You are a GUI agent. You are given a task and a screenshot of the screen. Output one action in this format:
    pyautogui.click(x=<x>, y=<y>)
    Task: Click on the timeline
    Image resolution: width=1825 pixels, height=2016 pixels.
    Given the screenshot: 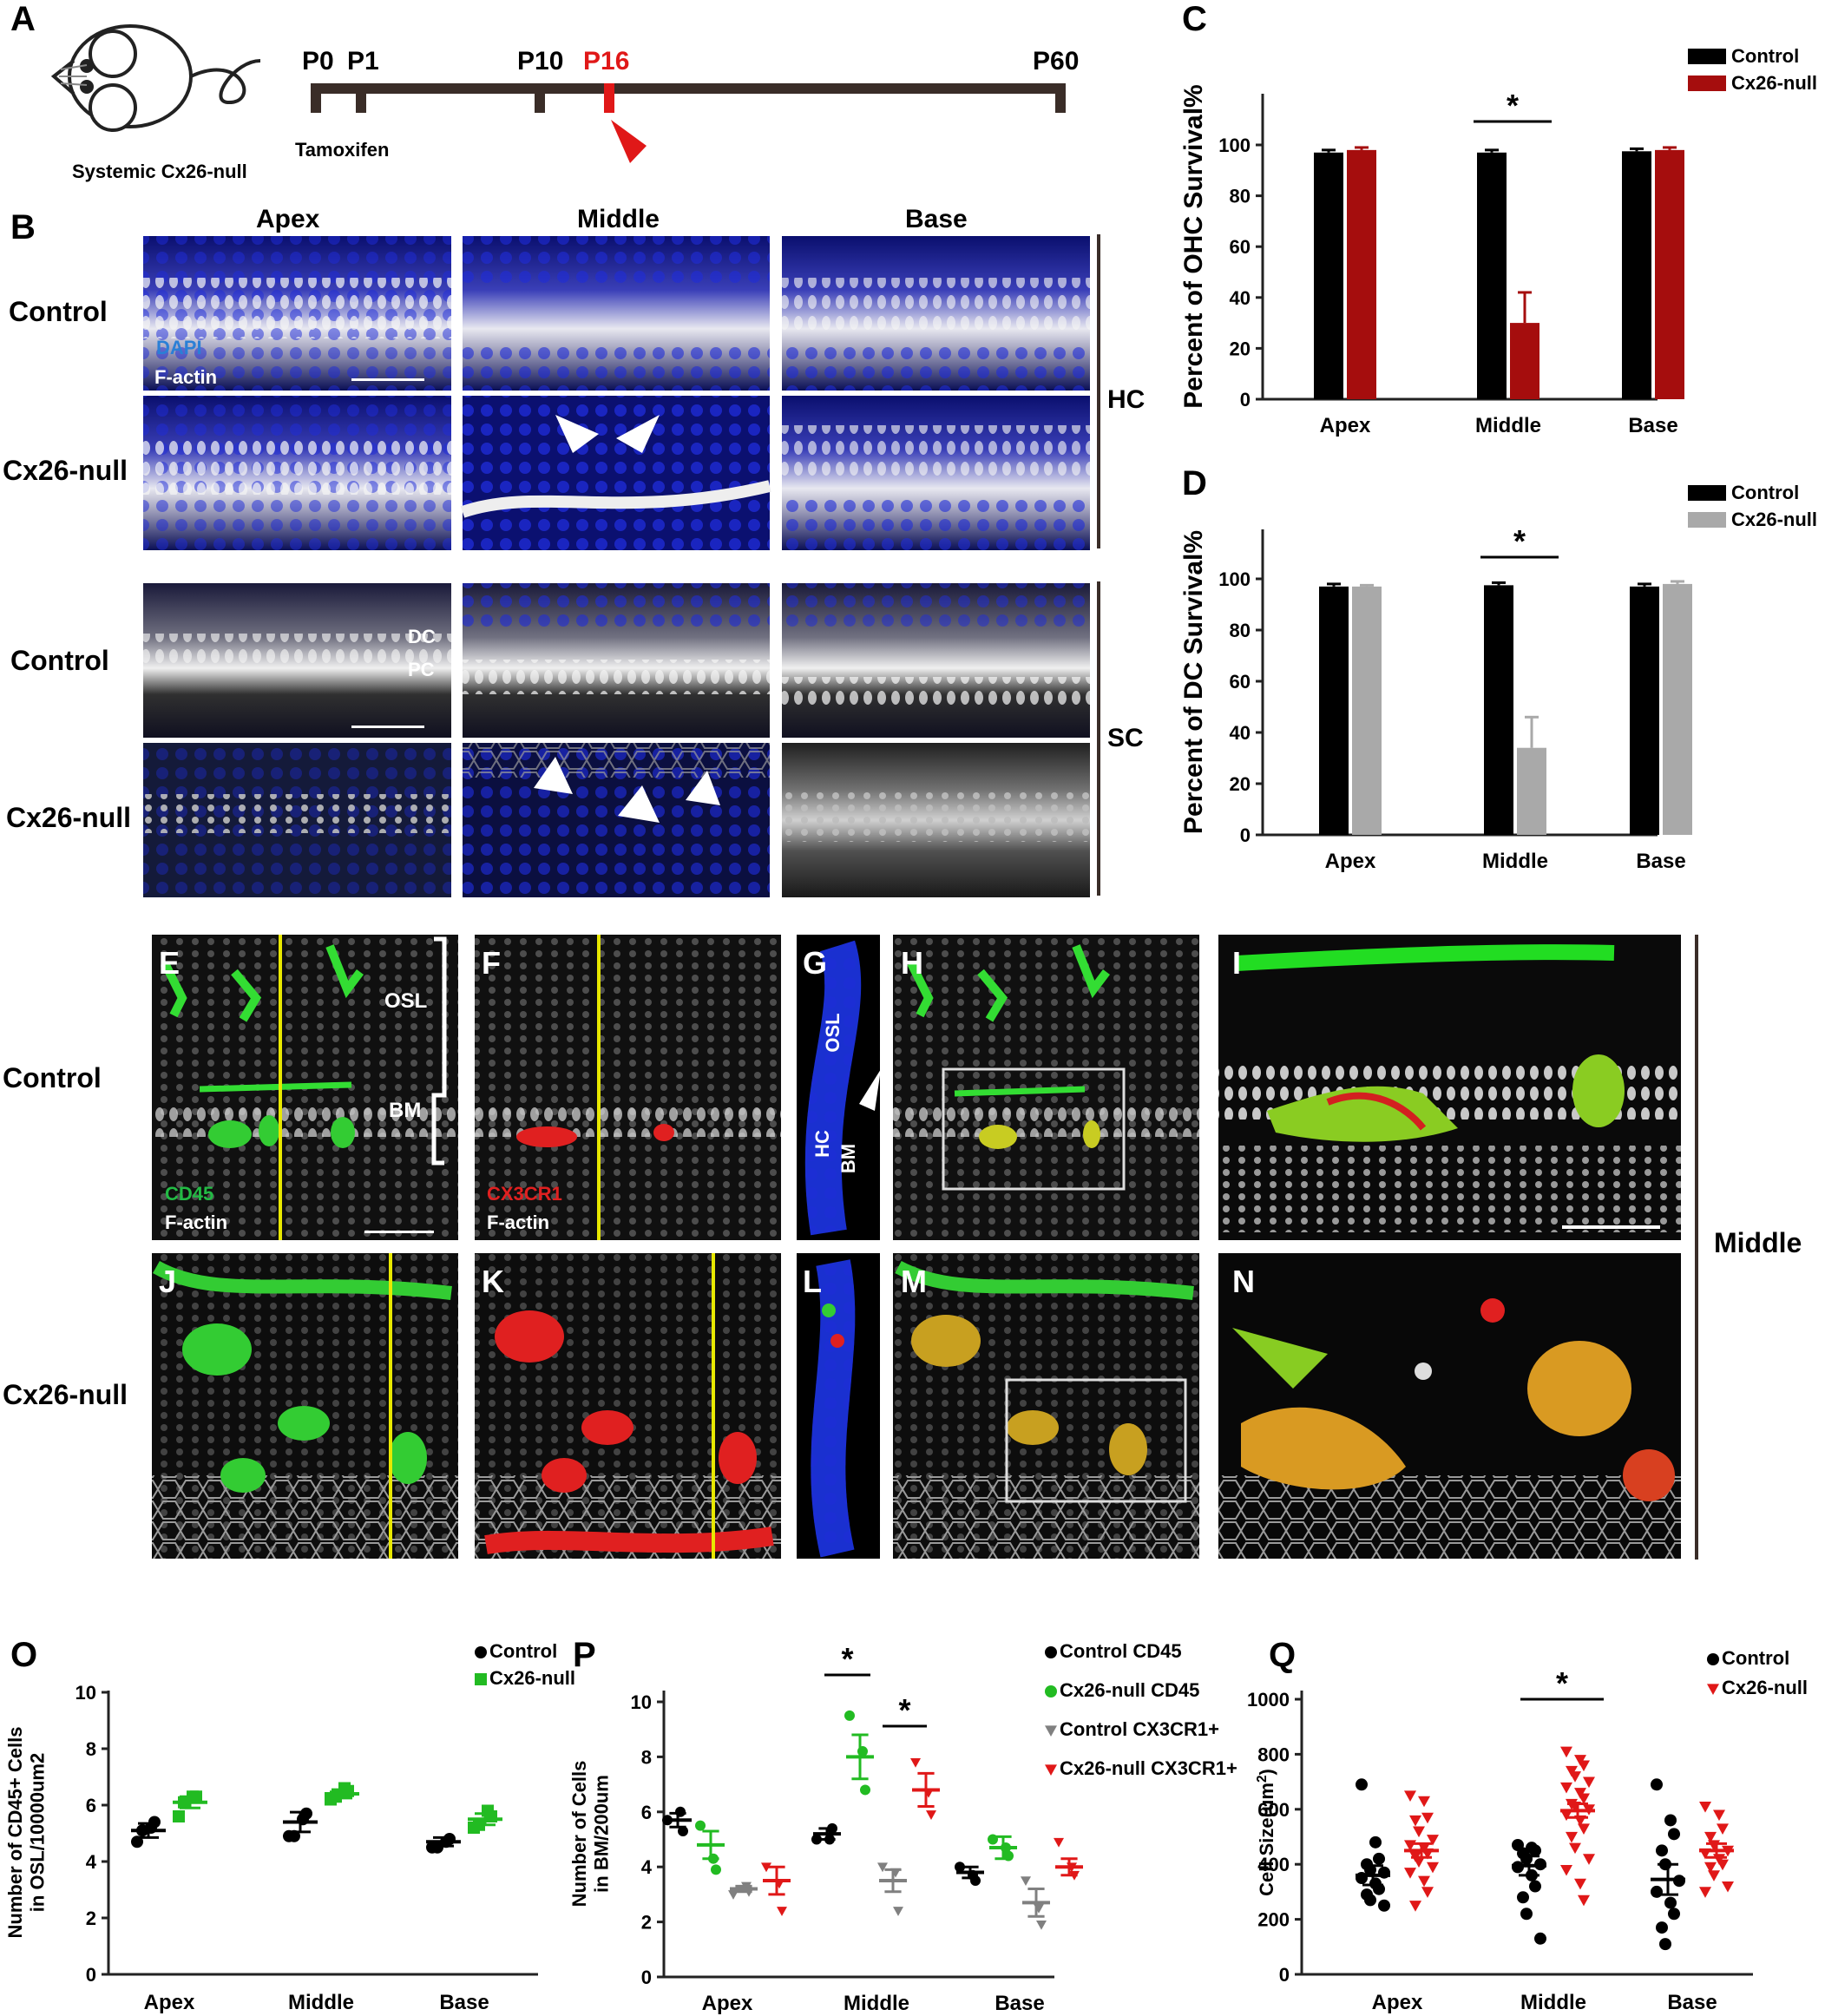 What is the action you would take?
    pyautogui.click(x=688, y=123)
    